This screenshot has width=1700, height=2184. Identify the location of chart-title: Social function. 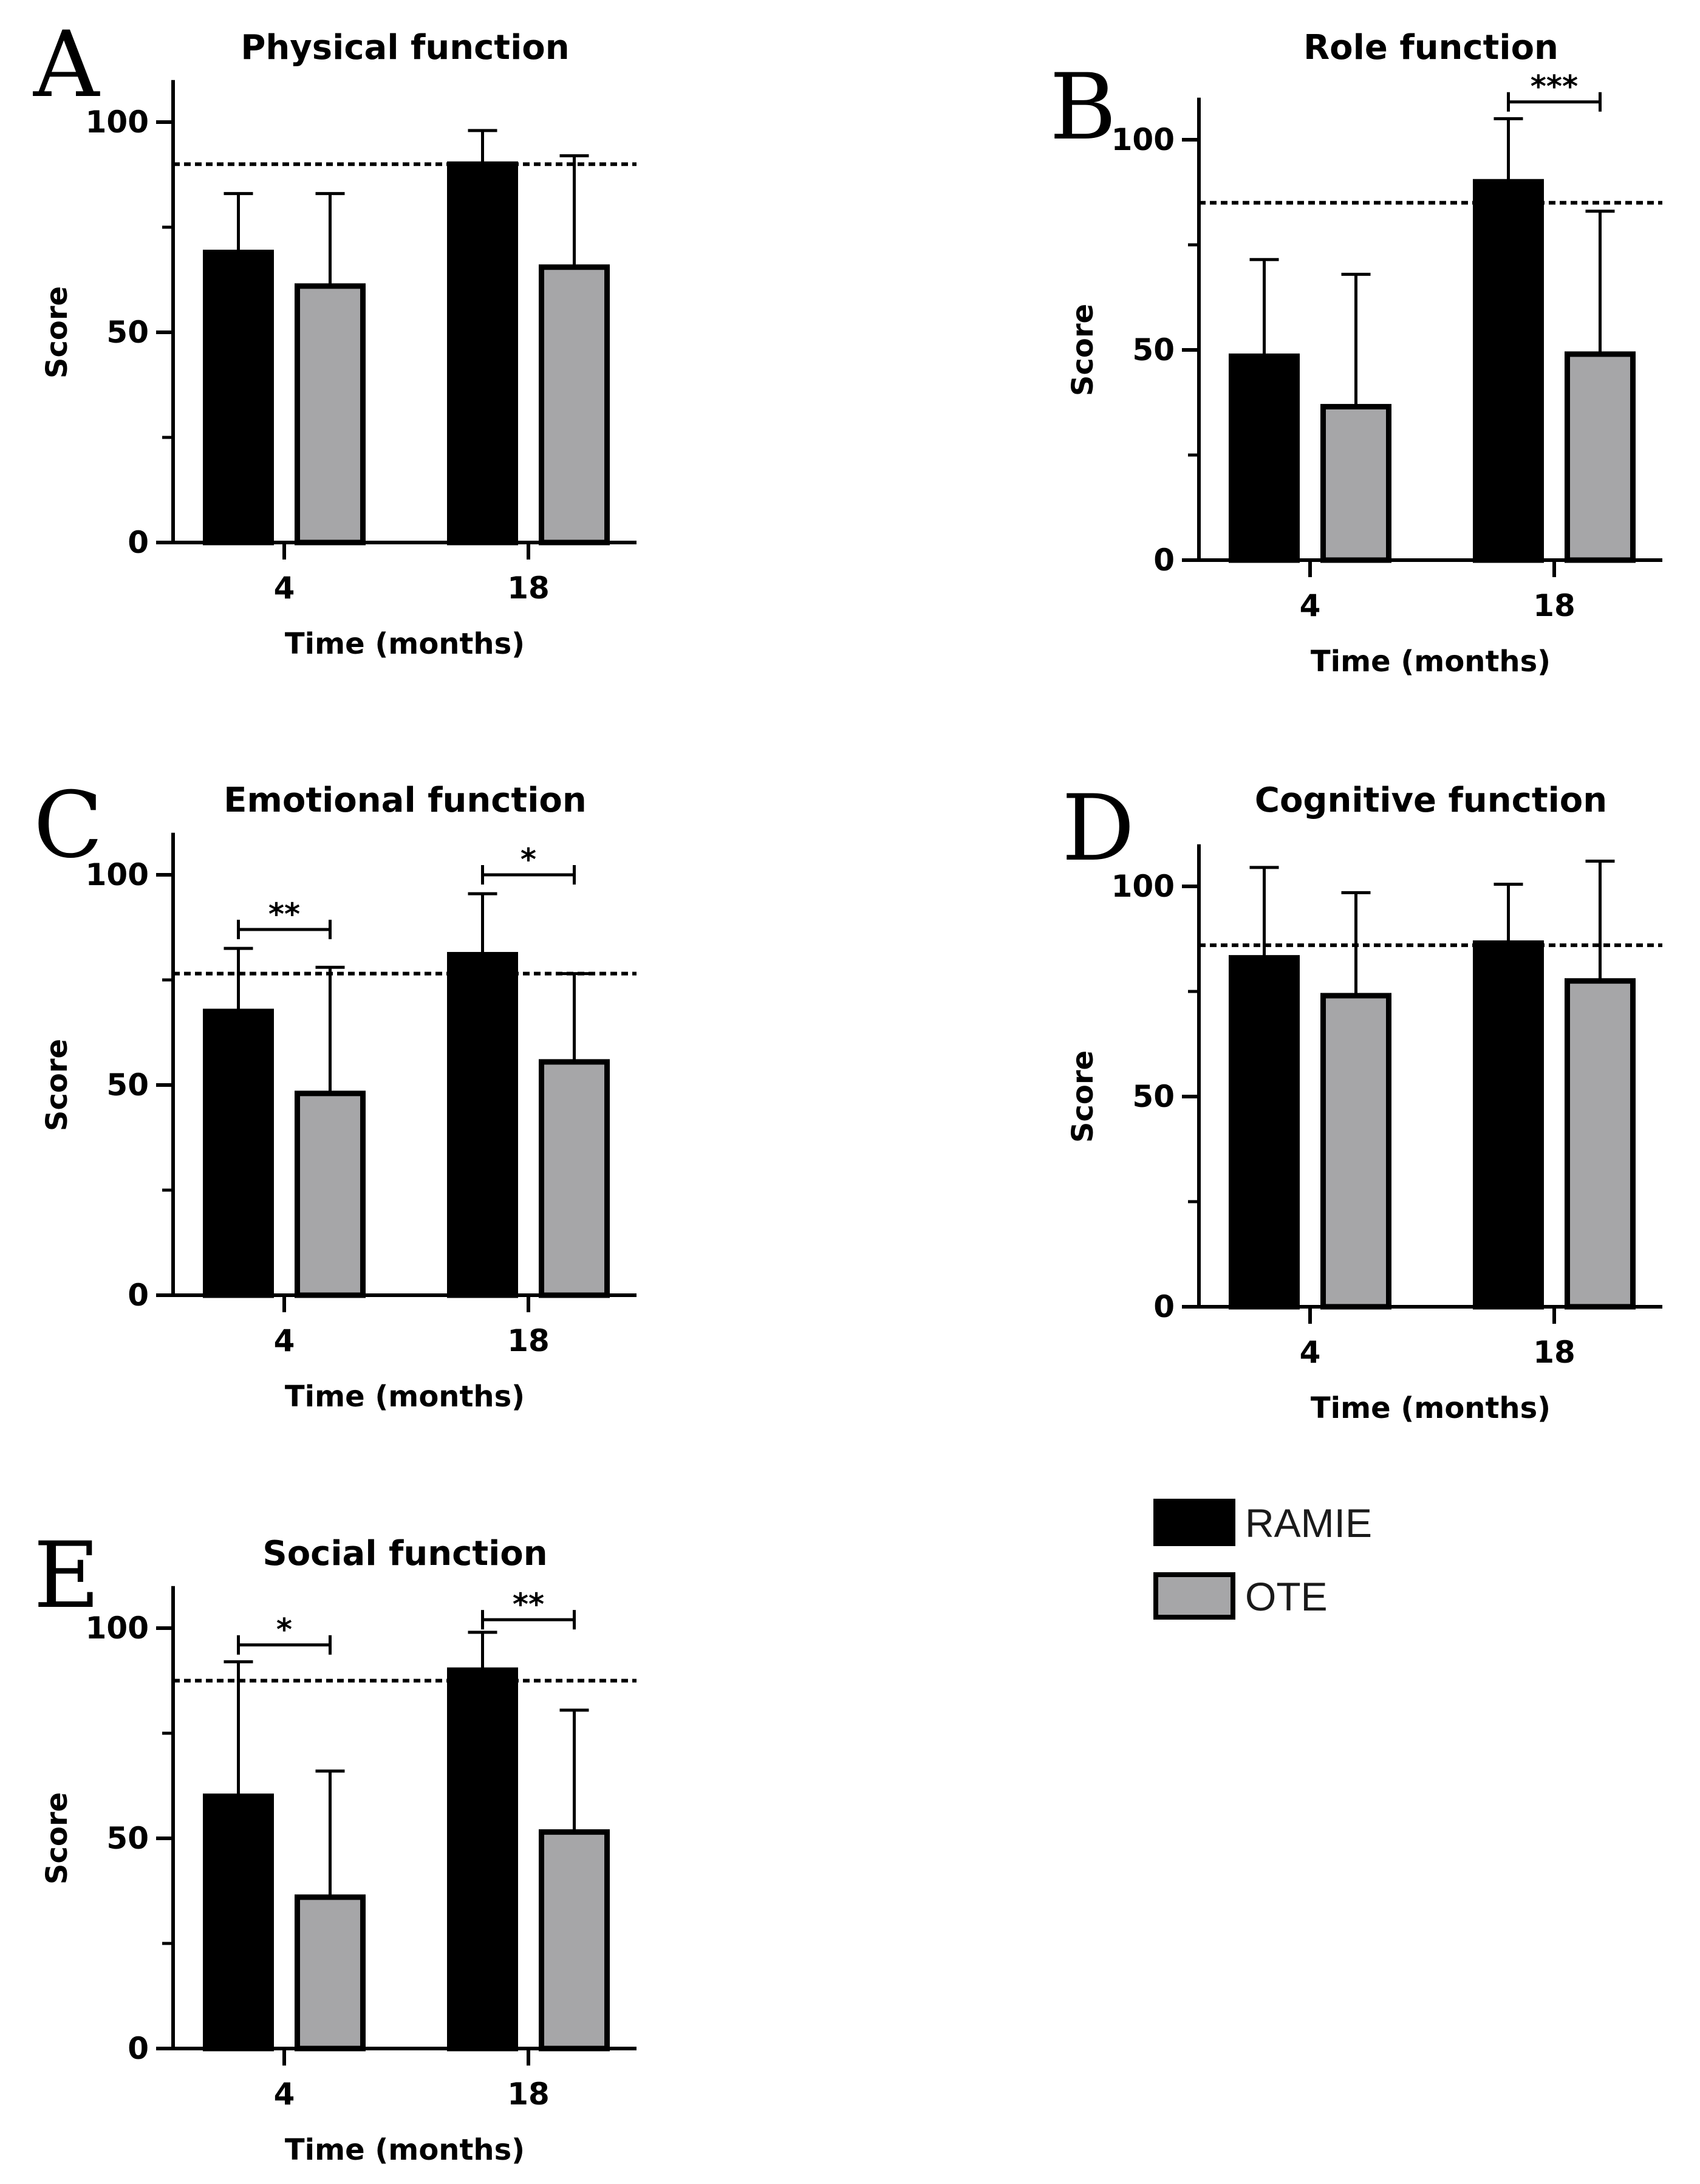
(405, 1553).